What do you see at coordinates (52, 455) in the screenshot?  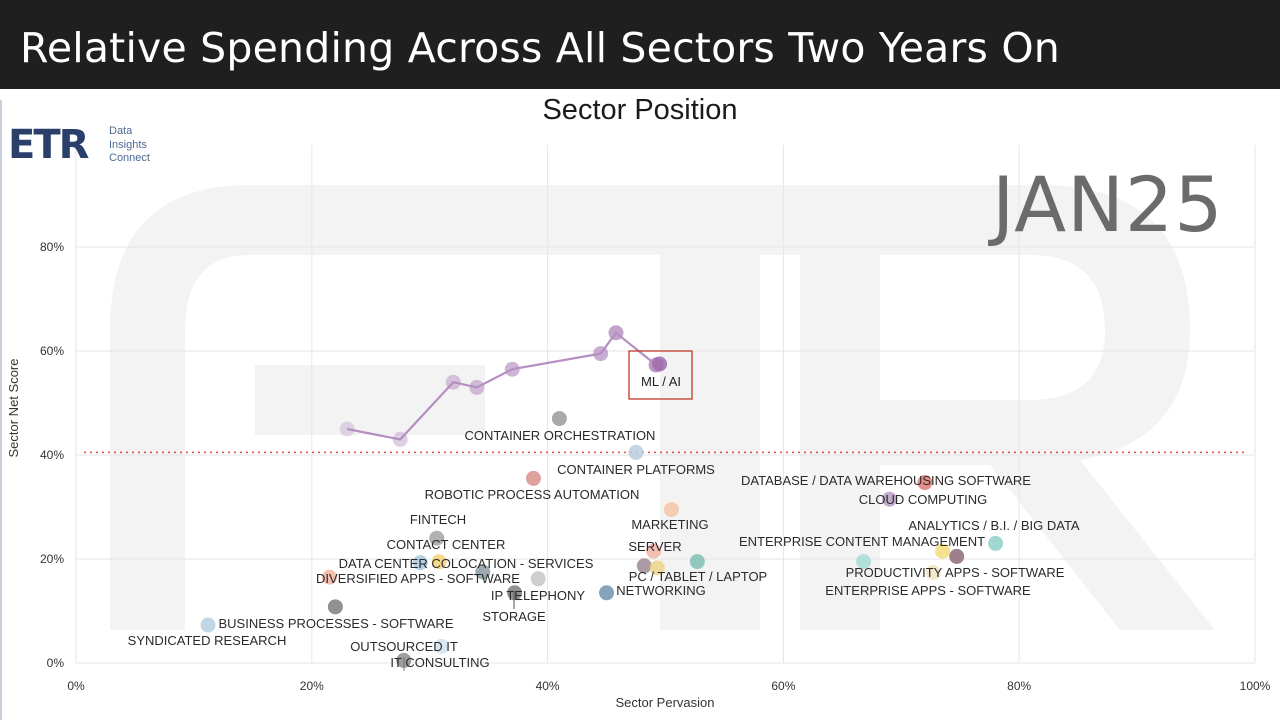 I see `y-tick-label: 40%` at bounding box center [52, 455].